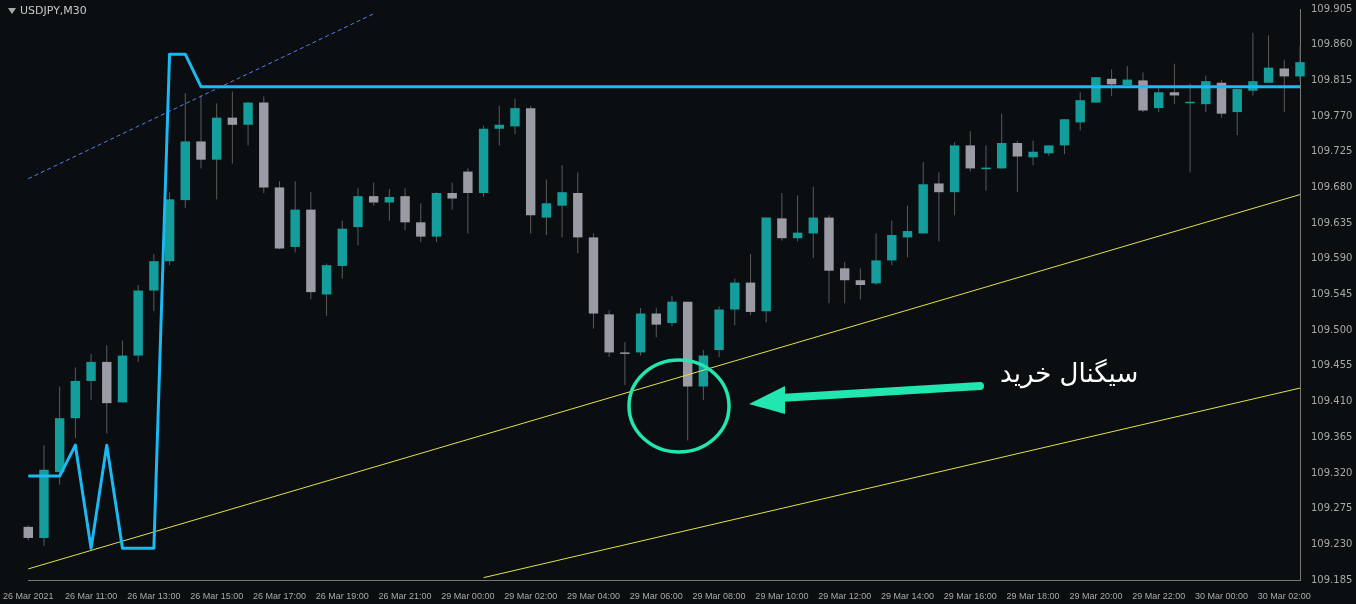 Image resolution: width=1356 pixels, height=604 pixels. What do you see at coordinates (1332, 79) in the screenshot?
I see `y-tick-label: 109.815` at bounding box center [1332, 79].